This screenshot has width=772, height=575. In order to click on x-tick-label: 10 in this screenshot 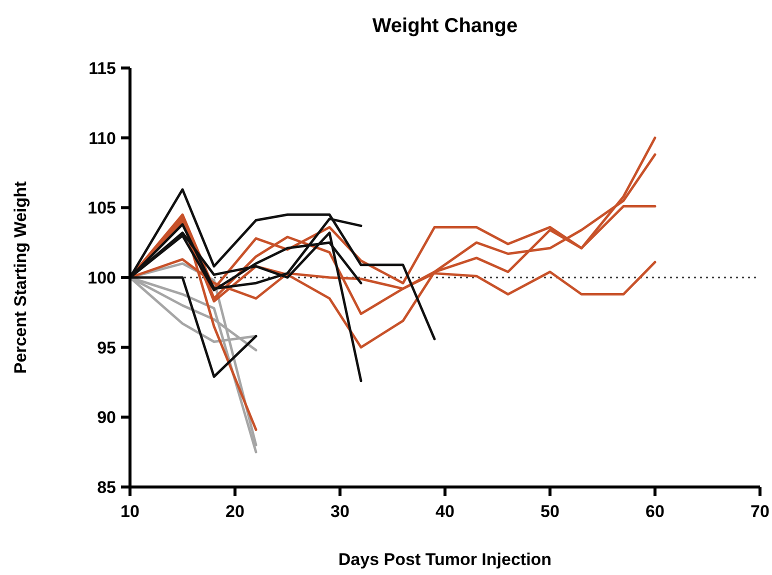, I will do `click(130, 511)`.